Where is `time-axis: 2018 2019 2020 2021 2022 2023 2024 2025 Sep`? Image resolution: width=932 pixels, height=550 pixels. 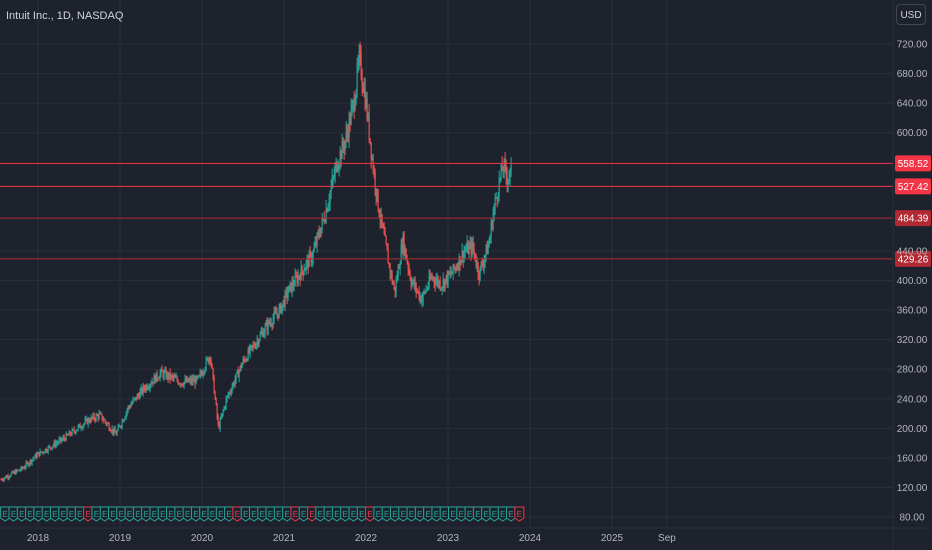
time-axis: 2018 2019 2020 2021 2022 2023 2024 2025 Sep is located at coordinates (466, 535).